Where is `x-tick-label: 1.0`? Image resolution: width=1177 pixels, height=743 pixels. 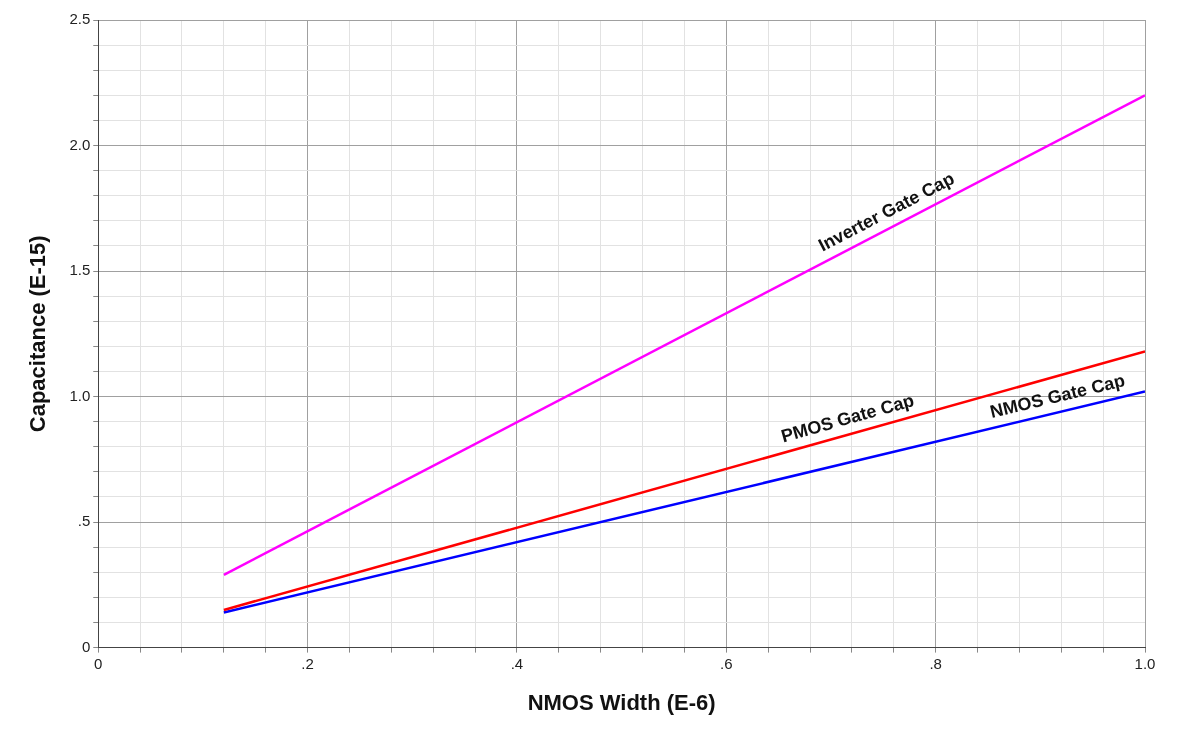 x-tick-label: 1.0 is located at coordinates (1145, 663).